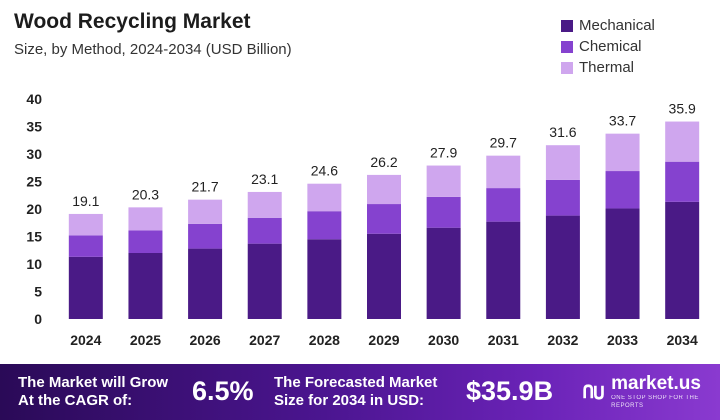 The height and width of the screenshot is (420, 720). I want to click on legend-swatch-chemical, so click(567, 46).